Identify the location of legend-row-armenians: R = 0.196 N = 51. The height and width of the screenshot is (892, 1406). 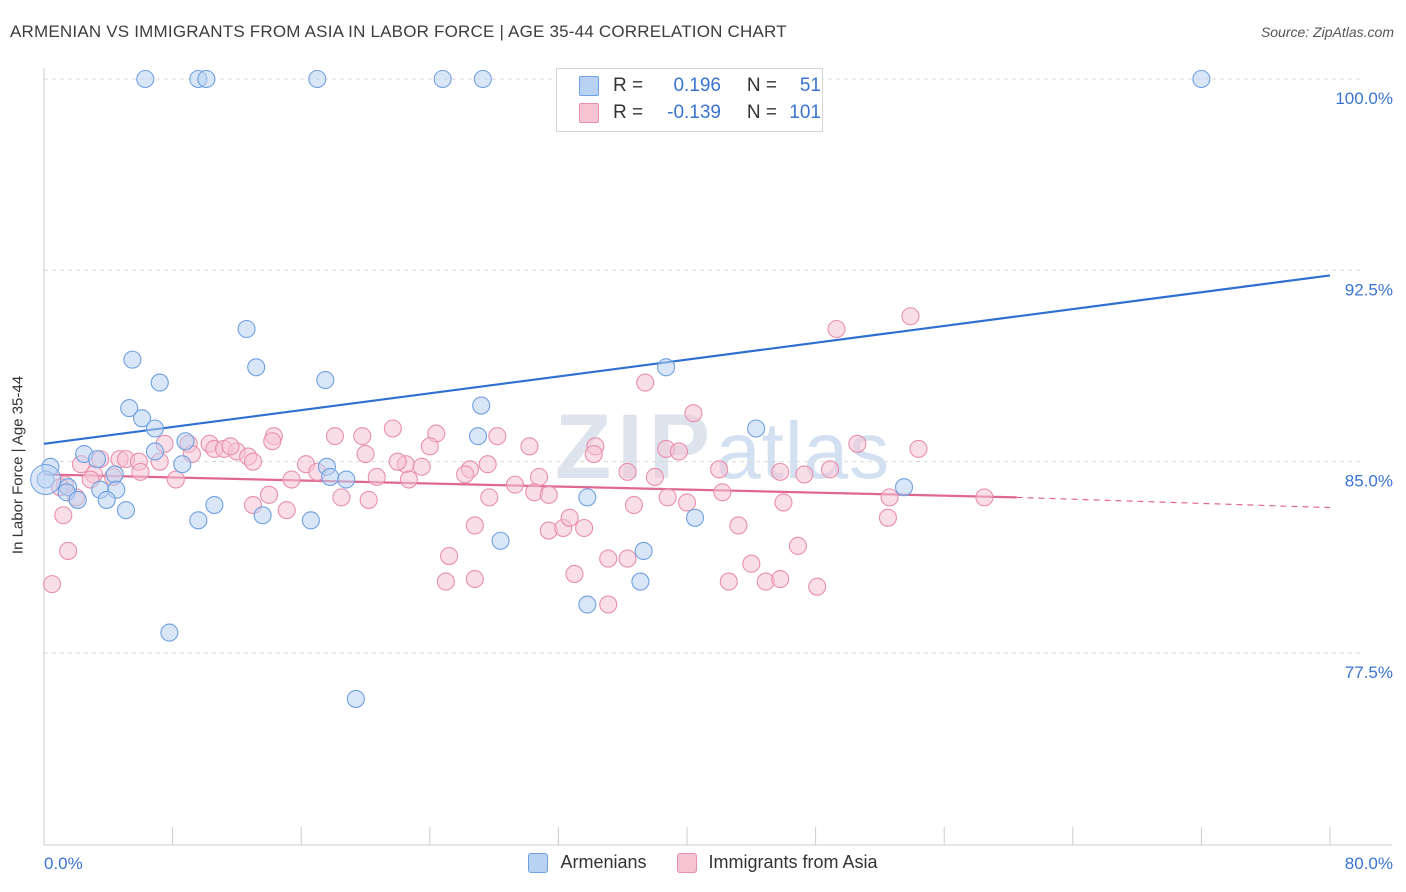
(700, 86).